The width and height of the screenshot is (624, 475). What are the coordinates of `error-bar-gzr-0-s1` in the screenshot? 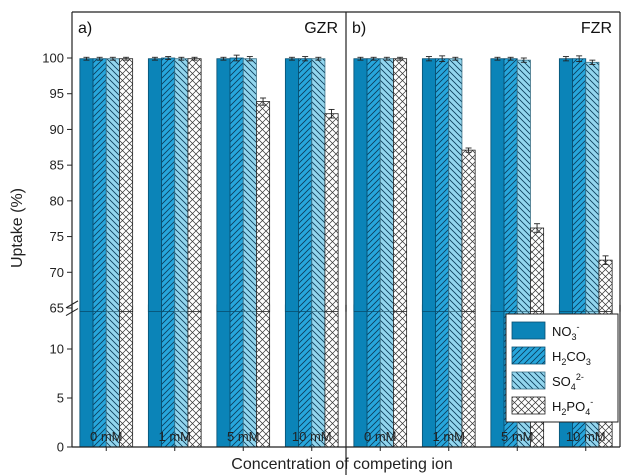 It's located at (99, 58).